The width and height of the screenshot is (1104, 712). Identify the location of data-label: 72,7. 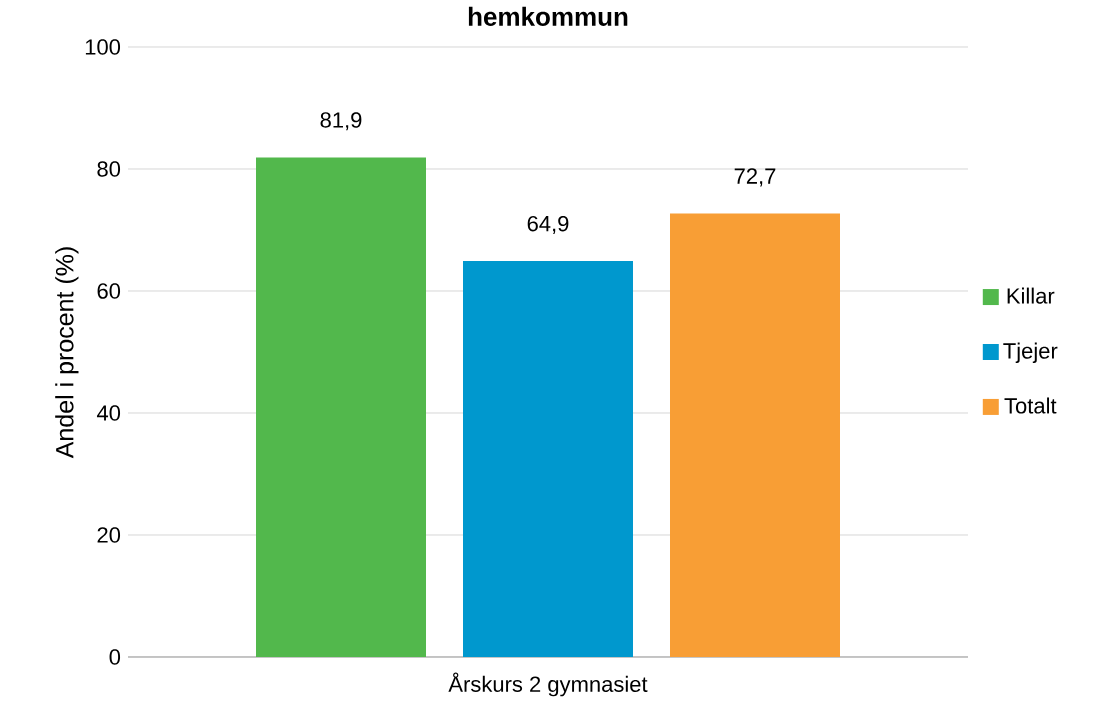
(755, 177).